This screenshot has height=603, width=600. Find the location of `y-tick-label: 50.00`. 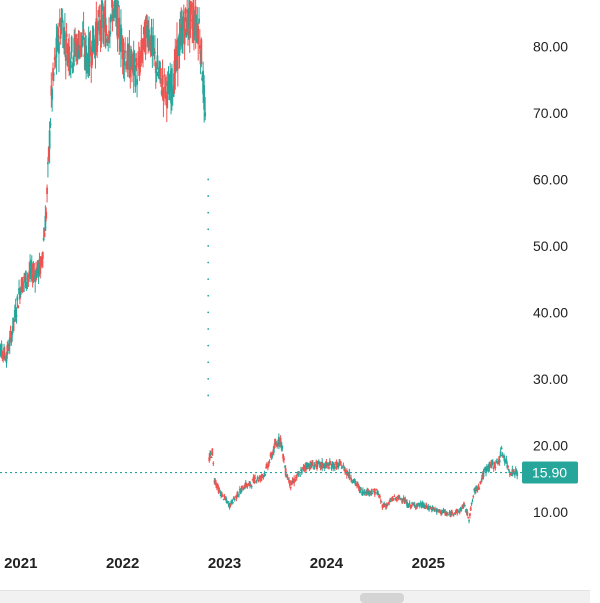

y-tick-label: 50.00 is located at coordinates (550, 246).